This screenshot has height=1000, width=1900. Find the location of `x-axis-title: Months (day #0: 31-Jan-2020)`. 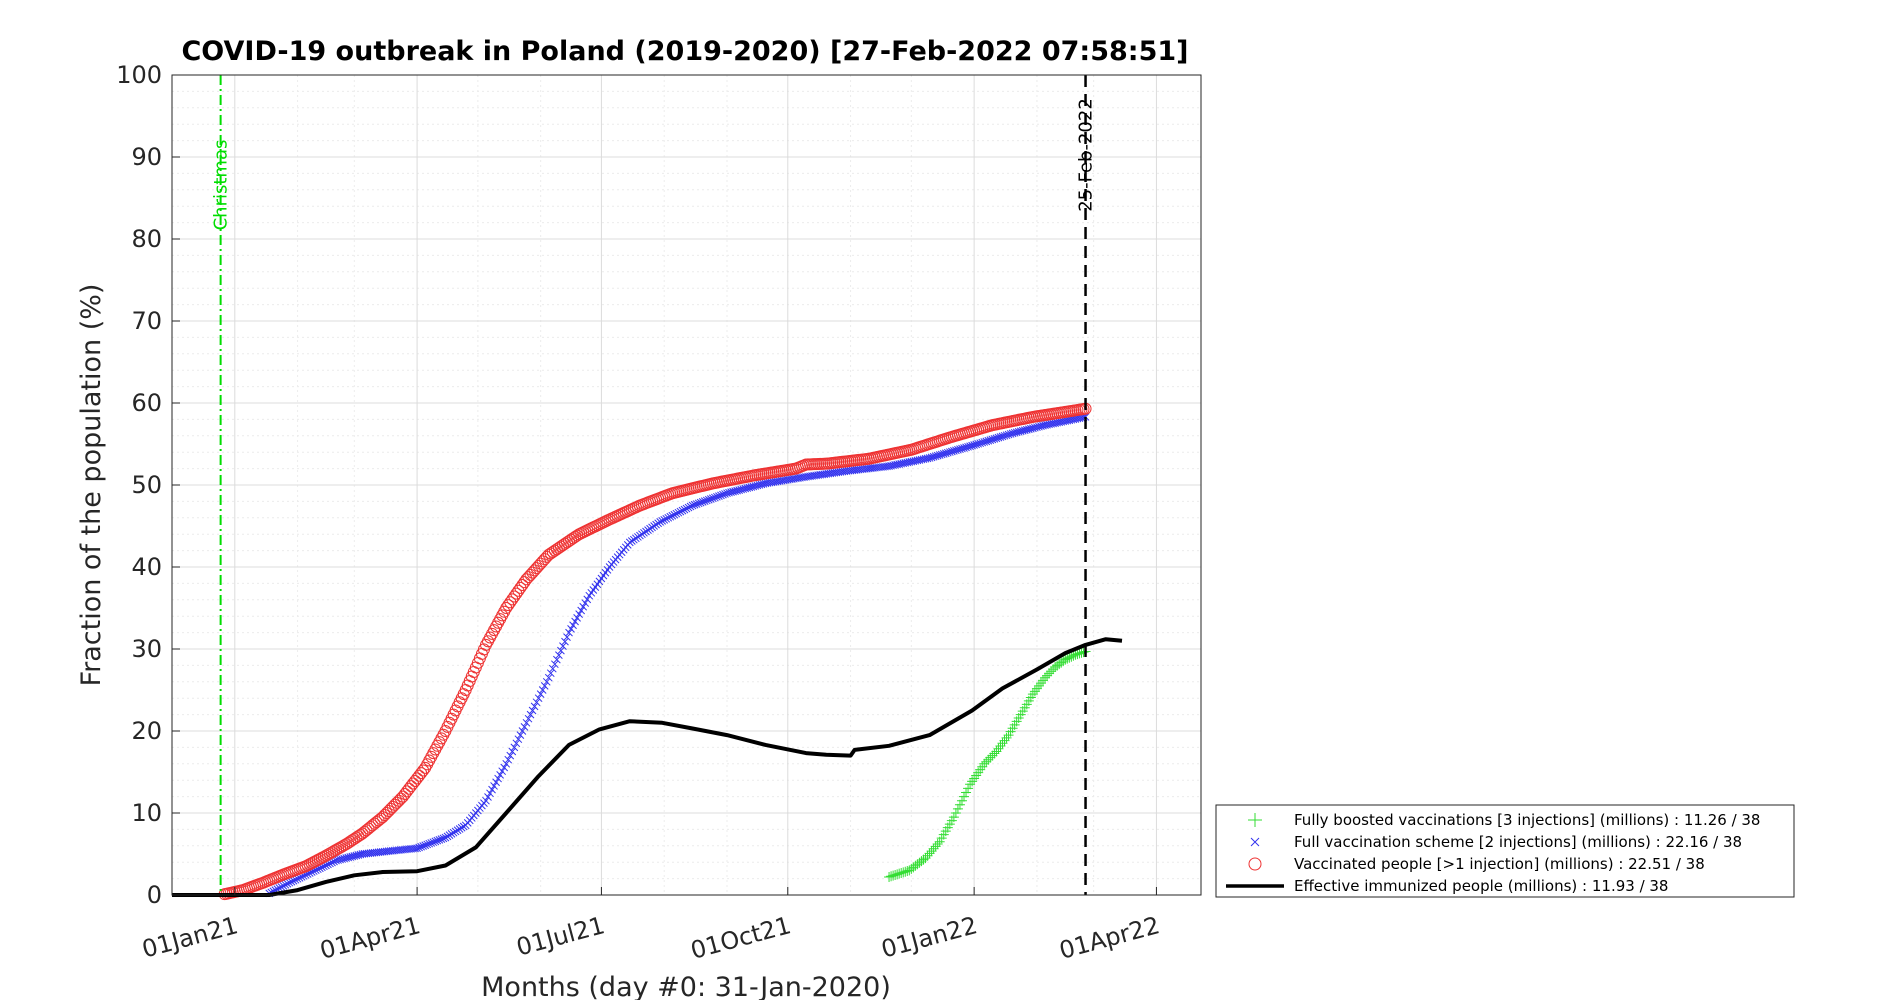

x-axis-title: Months (day #0: 31-Jan-2020) is located at coordinates (686, 986).